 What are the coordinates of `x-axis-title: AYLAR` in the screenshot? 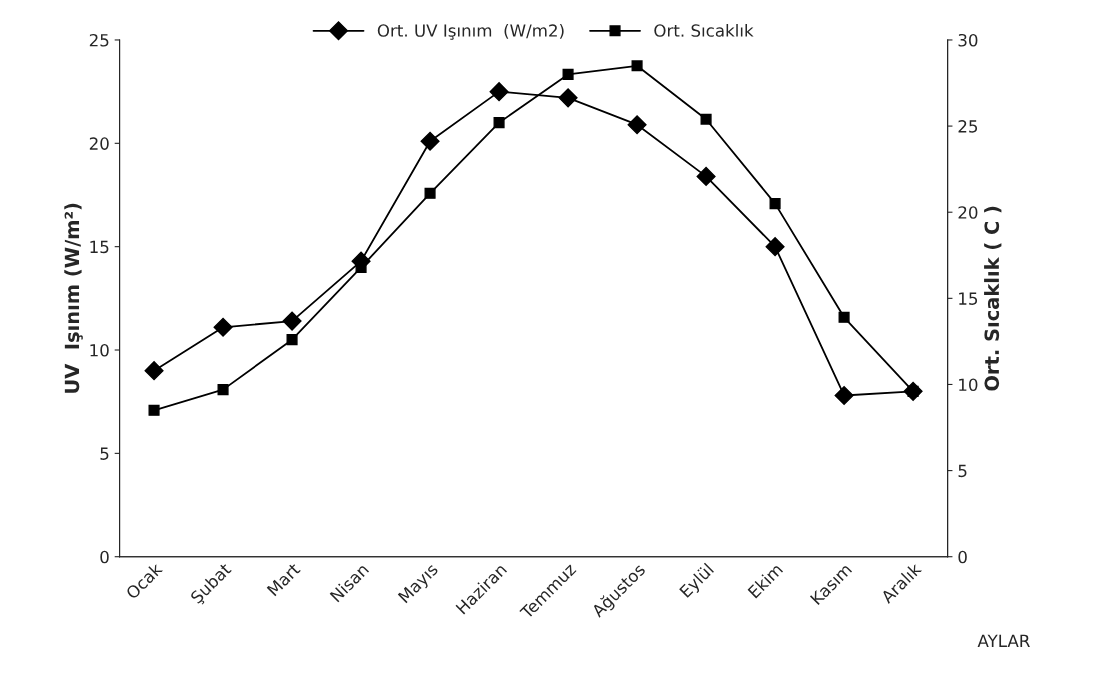 It's located at (1003, 640).